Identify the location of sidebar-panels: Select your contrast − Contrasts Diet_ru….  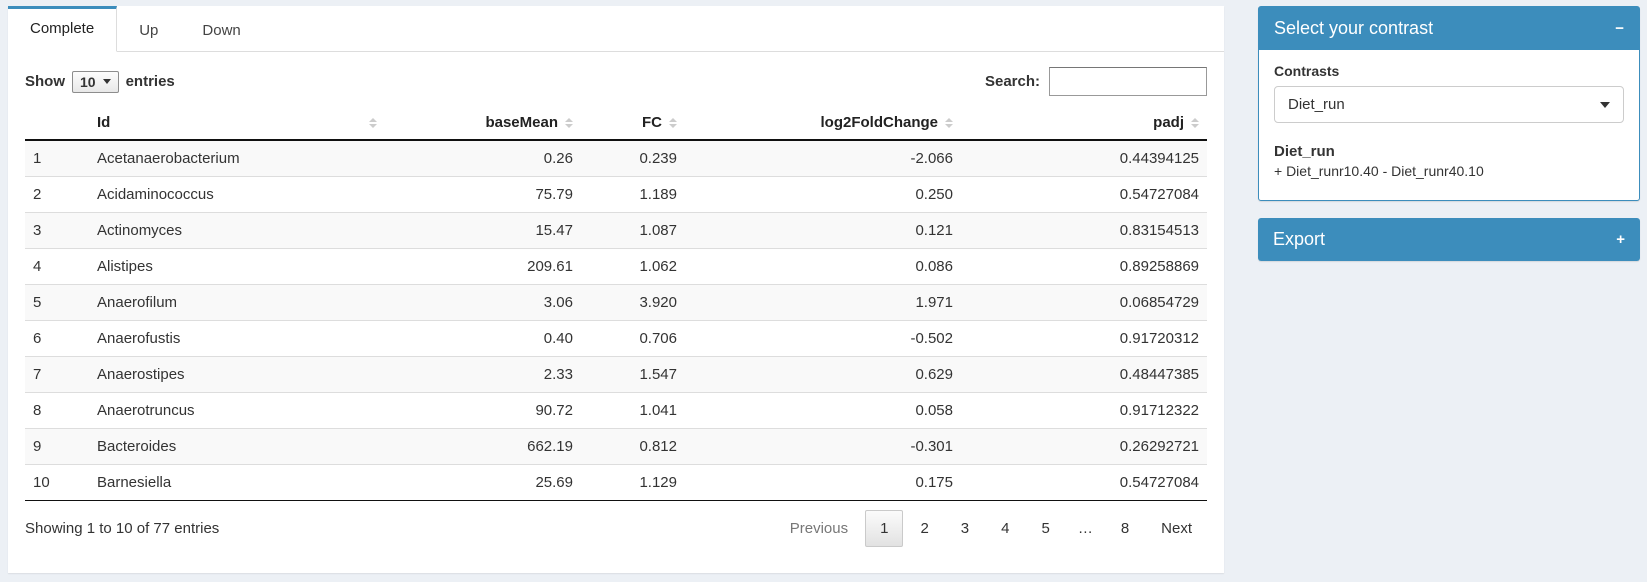
(1449, 142).